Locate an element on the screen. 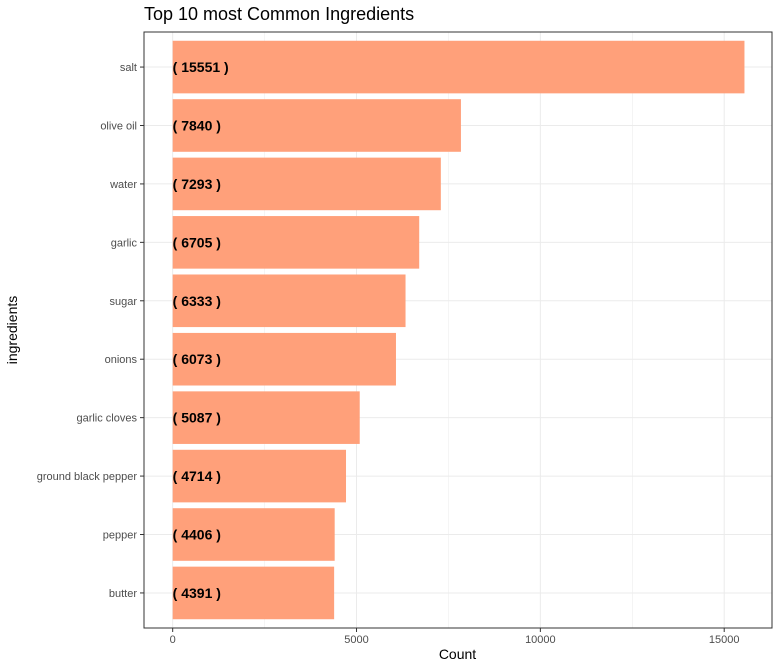 This screenshot has width=779, height=669. x-tick-label: 15000 is located at coordinates (724, 640).